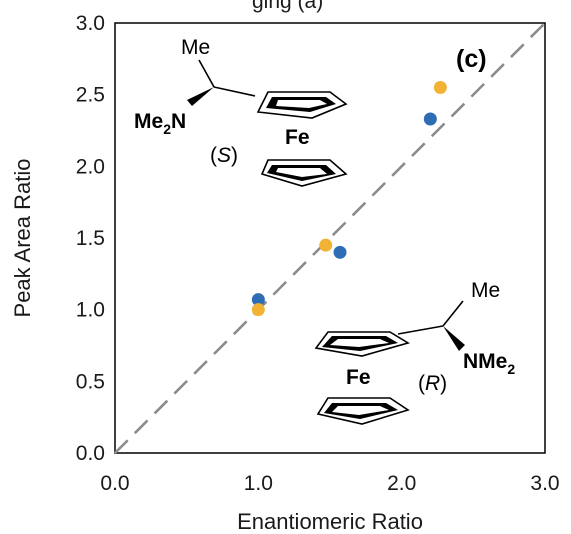 The height and width of the screenshot is (534, 571). What do you see at coordinates (304, 173) in the screenshot?
I see `s-lower-cyclopentadienyl-ring` at bounding box center [304, 173].